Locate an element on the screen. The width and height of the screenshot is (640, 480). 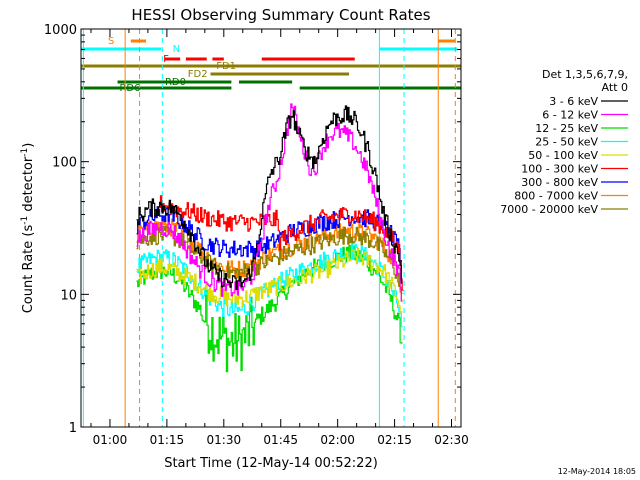
legend-label-9: 7000 - 20000 keV is located at coordinates (549, 209).